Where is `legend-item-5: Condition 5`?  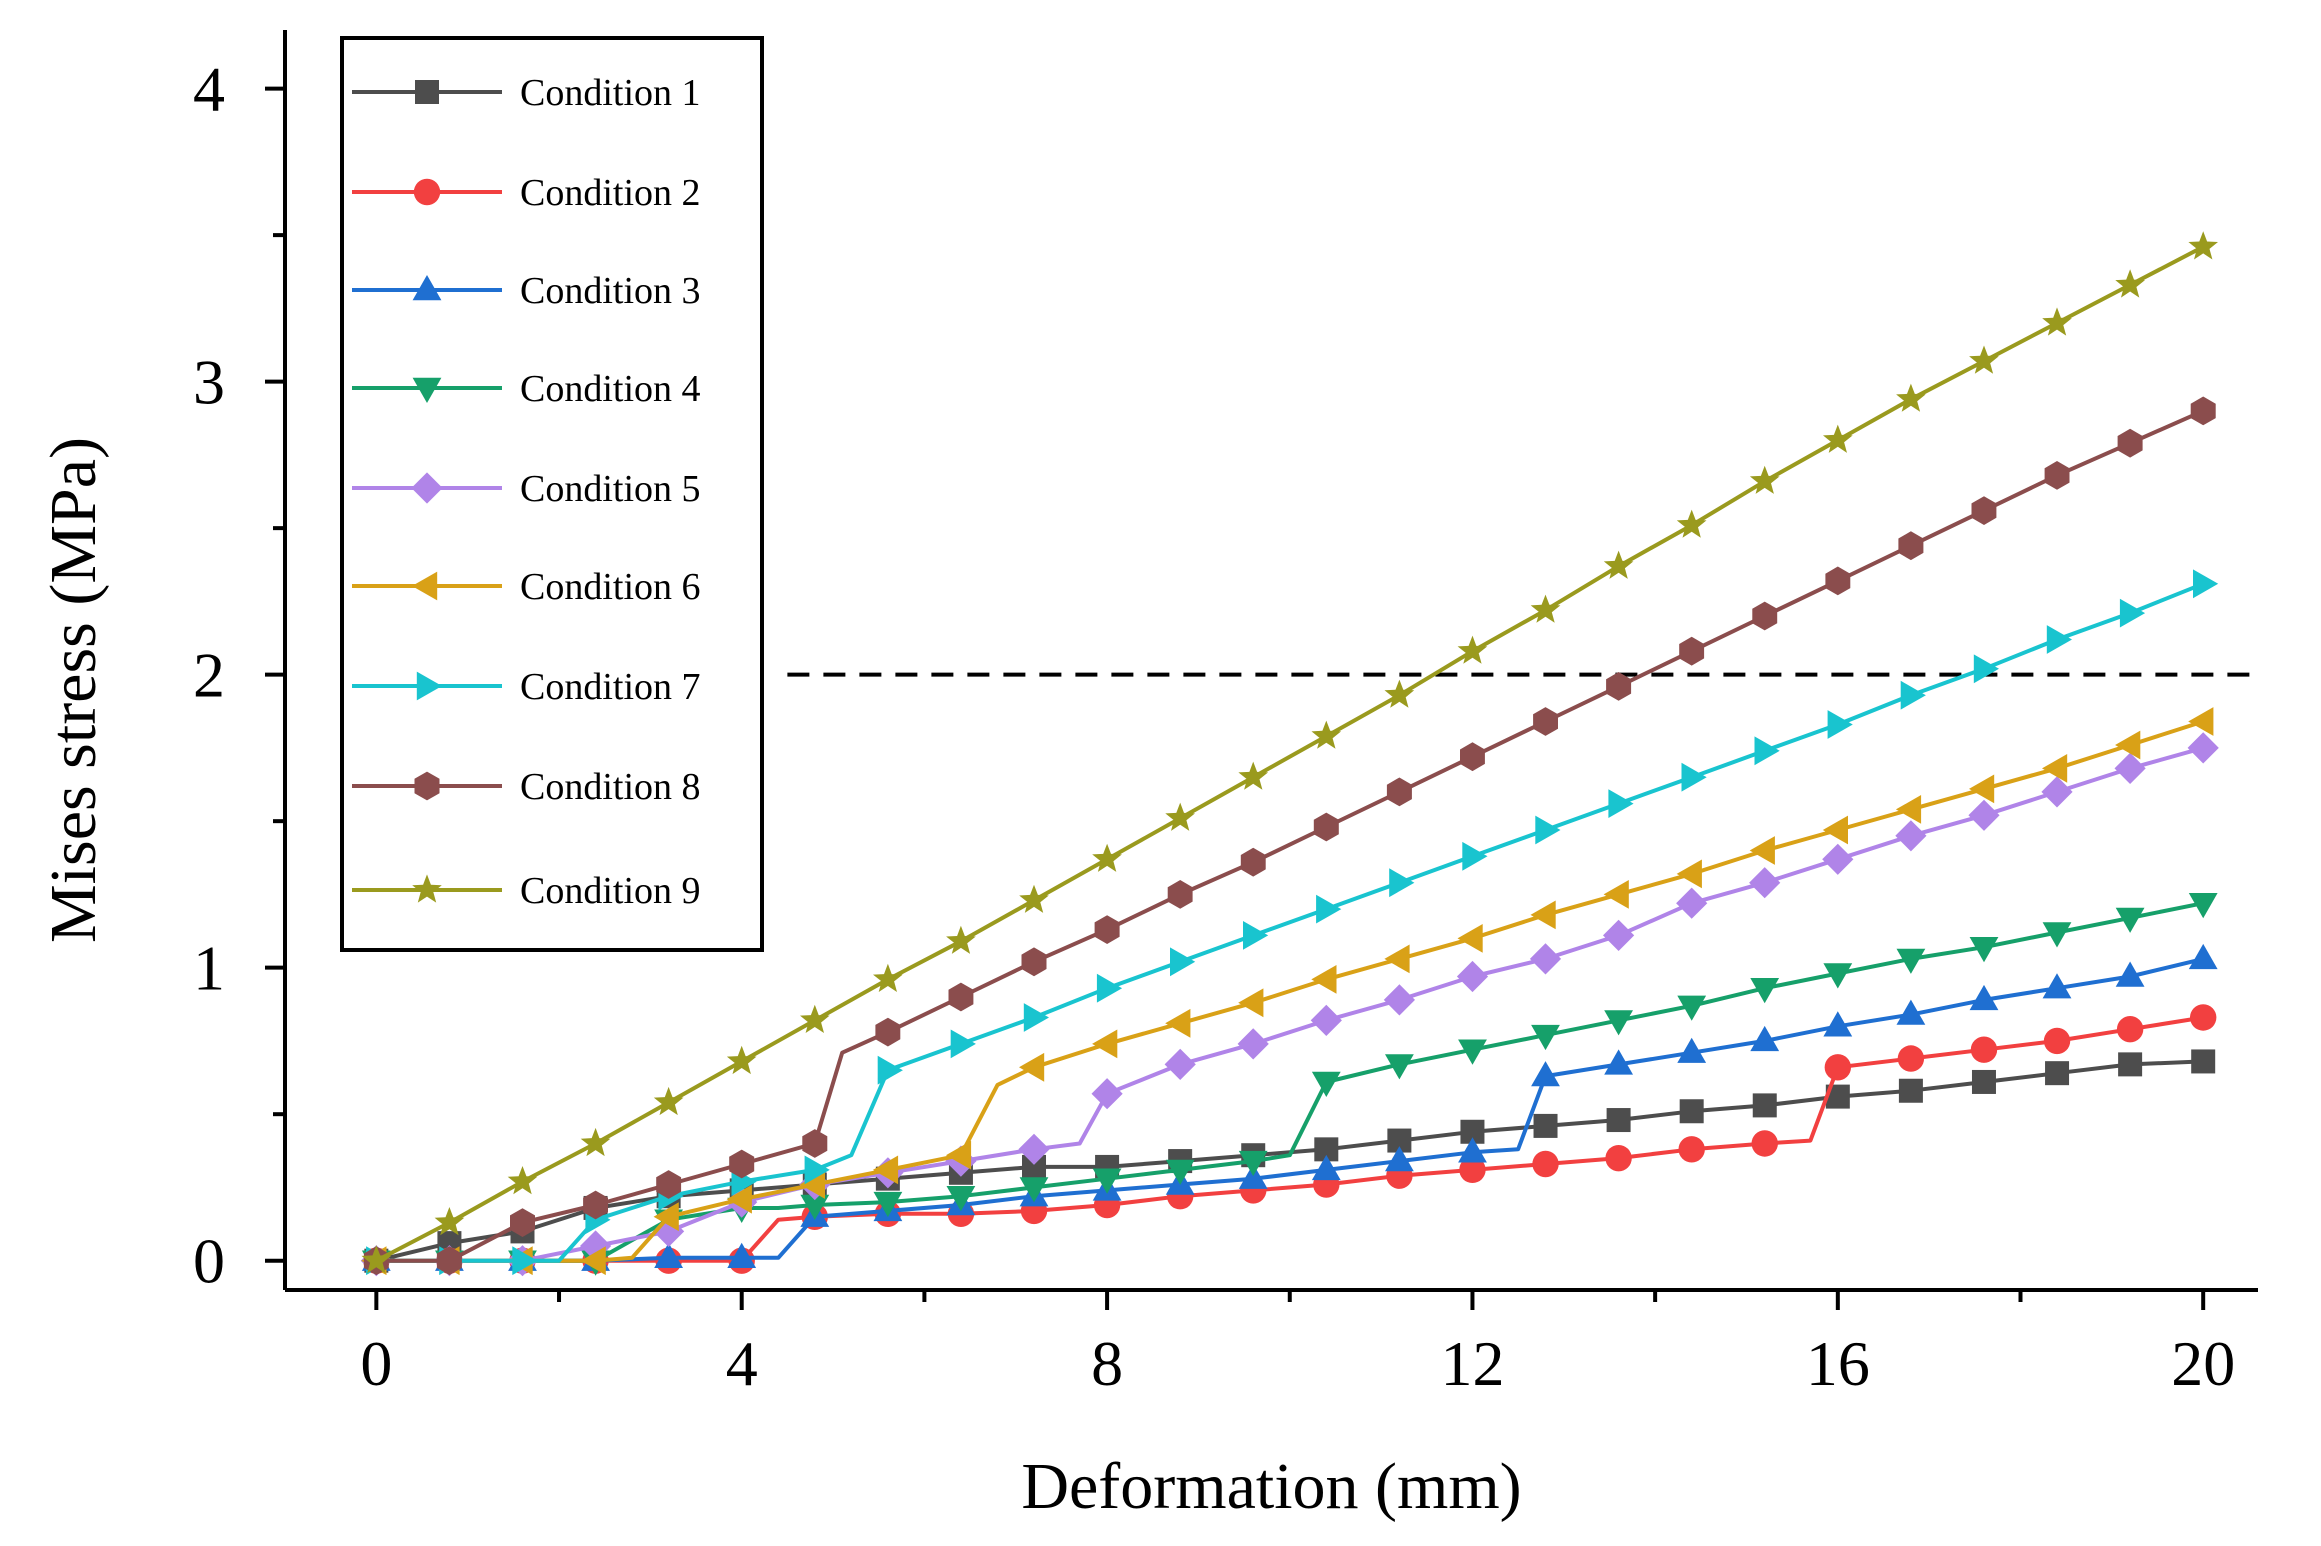 legend-item-5: Condition 5 is located at coordinates (526, 489).